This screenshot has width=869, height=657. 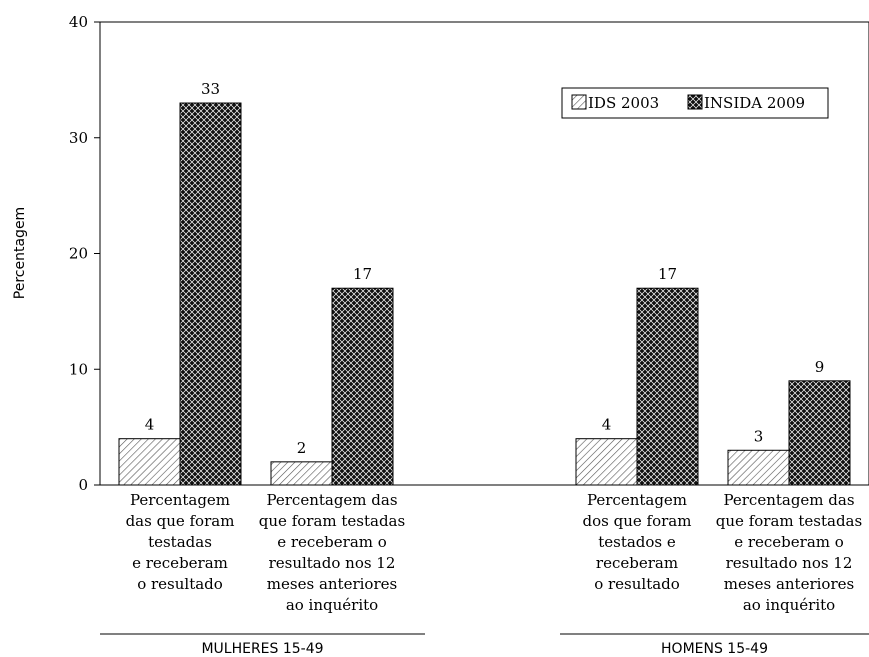 I want to click on legend: IDS 2003 INSIDA 2009, so click(x=695, y=103).